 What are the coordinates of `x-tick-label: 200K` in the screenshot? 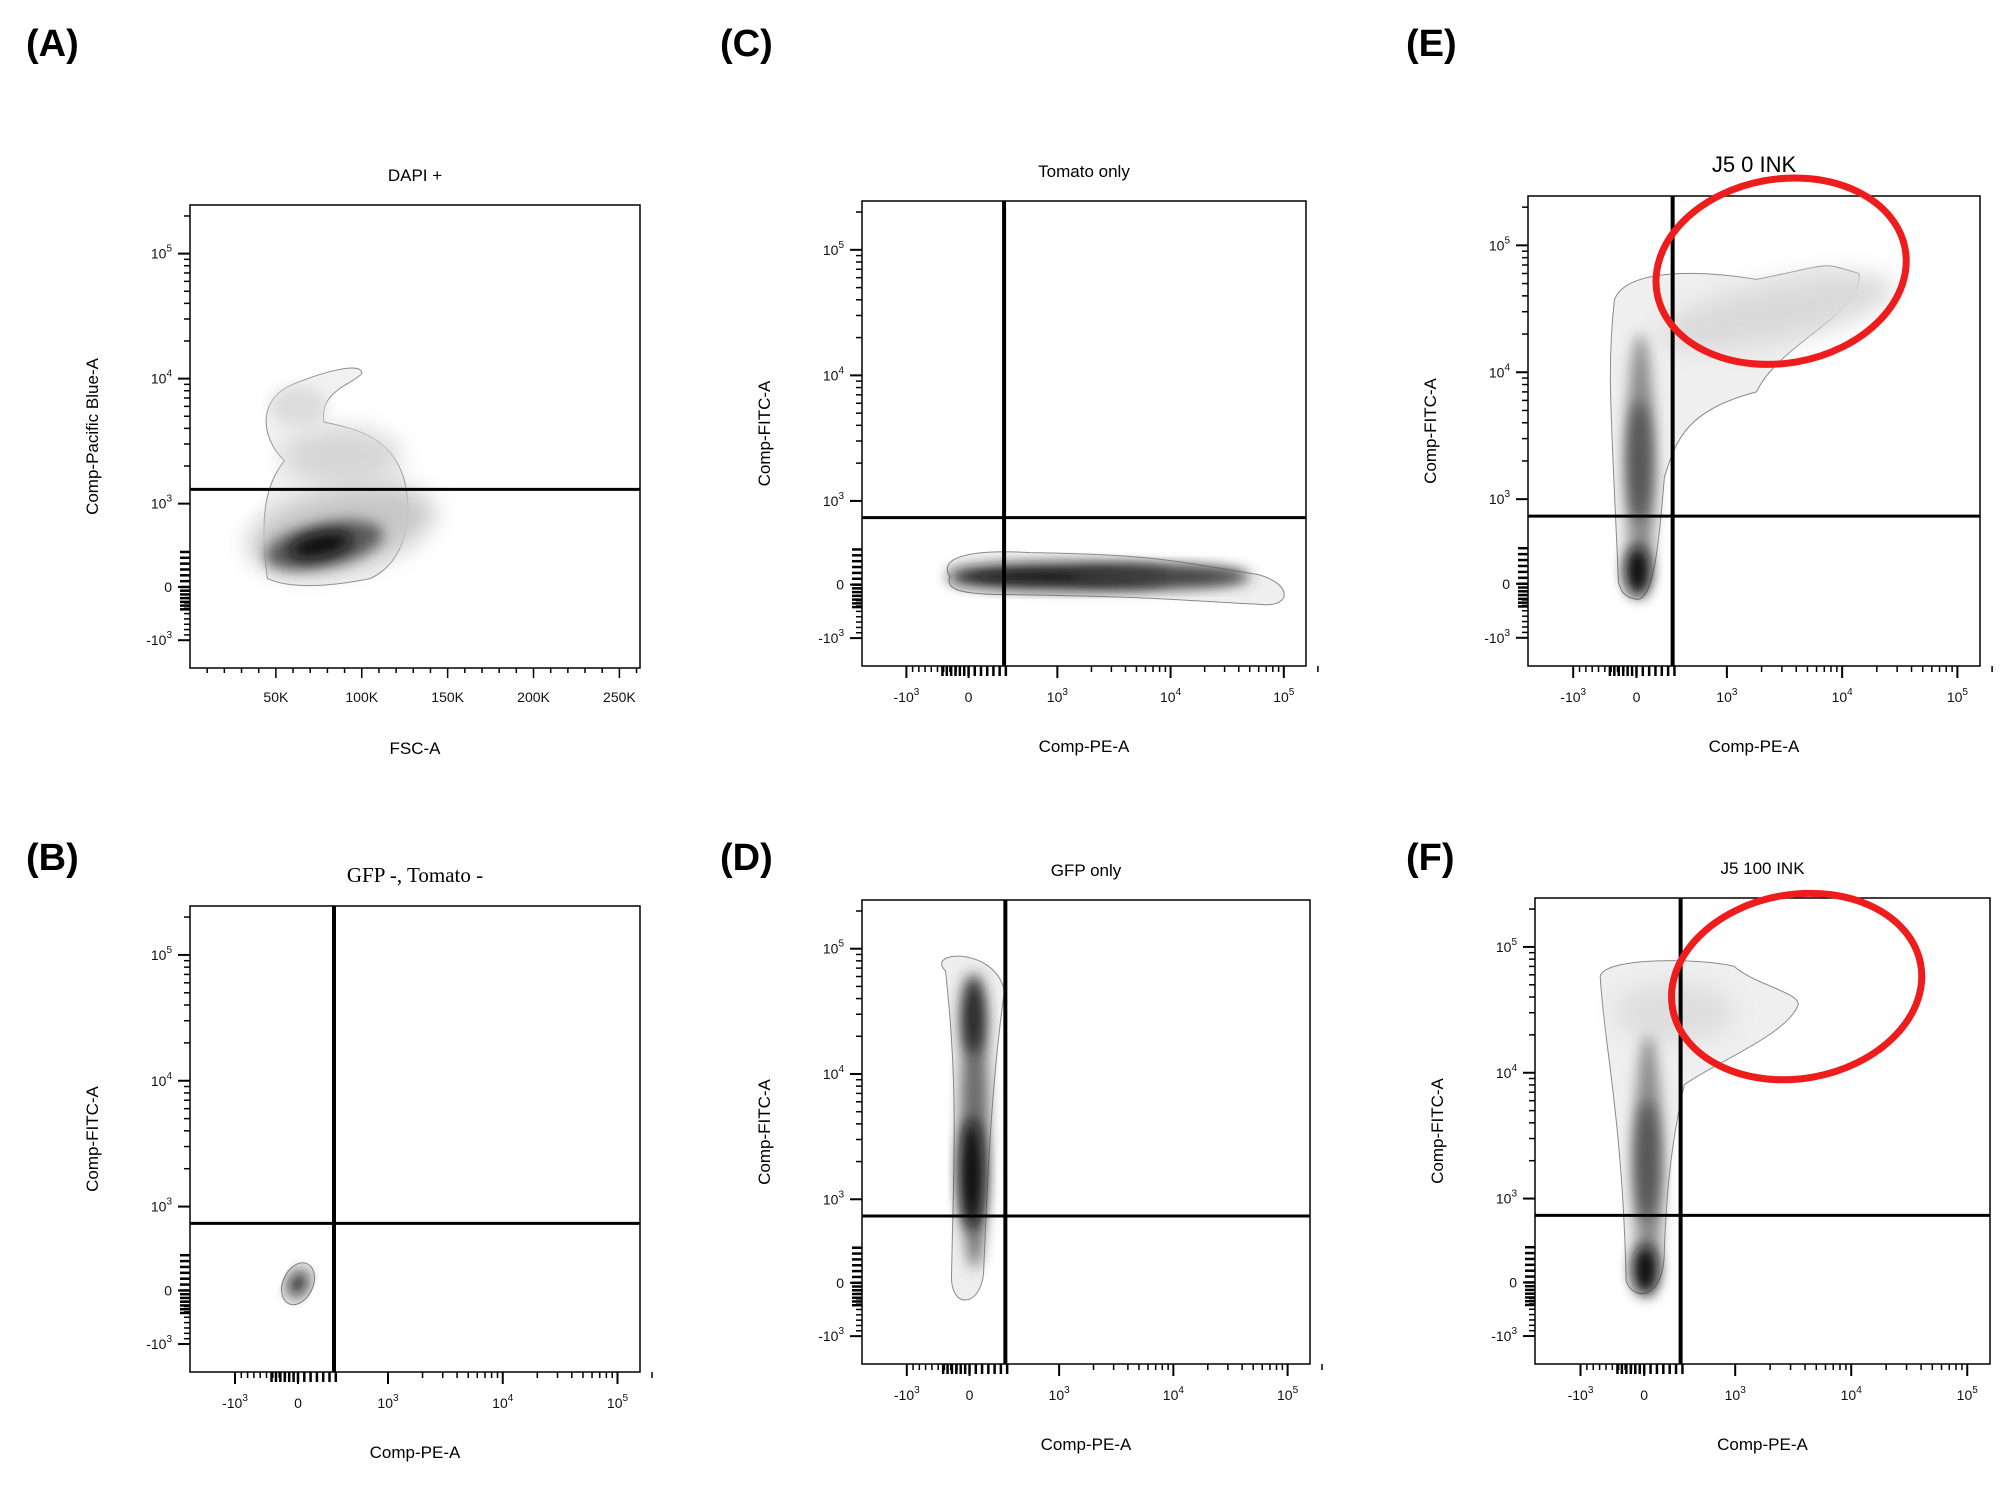 It's located at (533, 697).